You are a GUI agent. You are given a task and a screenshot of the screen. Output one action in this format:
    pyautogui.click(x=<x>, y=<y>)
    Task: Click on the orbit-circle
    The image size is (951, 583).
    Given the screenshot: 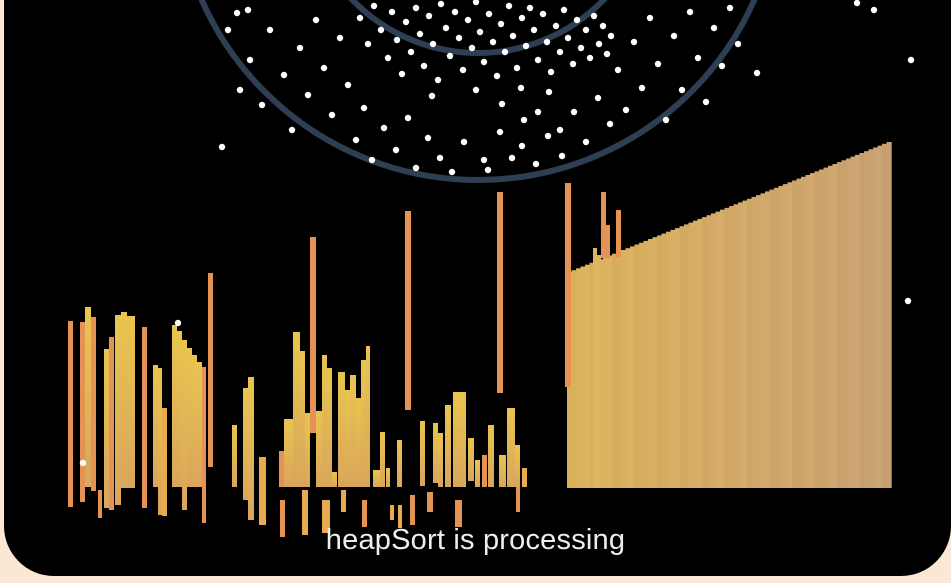 What is the action you would take?
    pyautogui.click(x=478, y=28)
    